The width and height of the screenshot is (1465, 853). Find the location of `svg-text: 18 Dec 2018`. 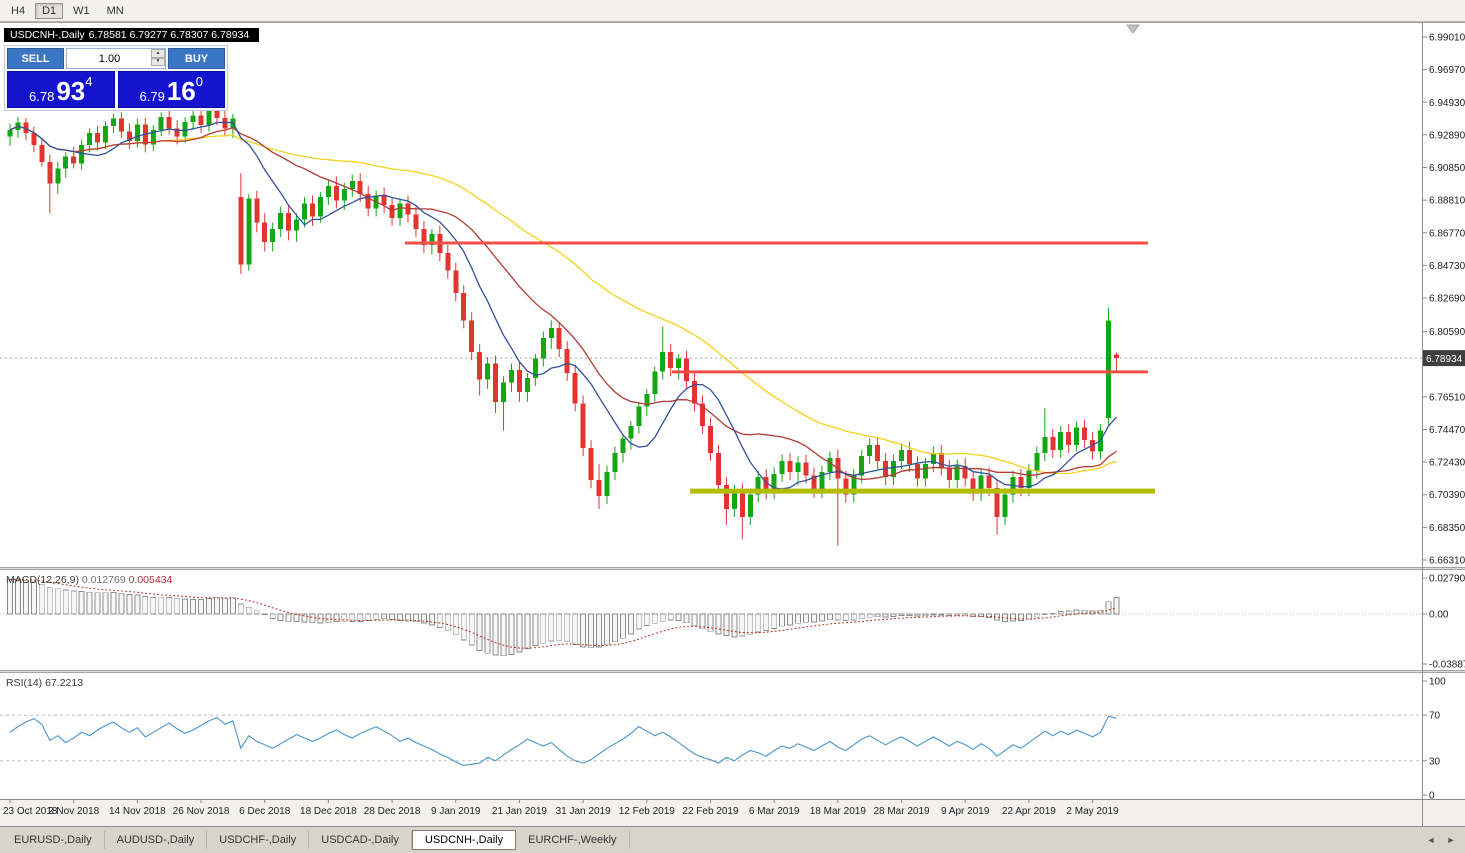

svg-text: 18 Dec 2018 is located at coordinates (328, 811).